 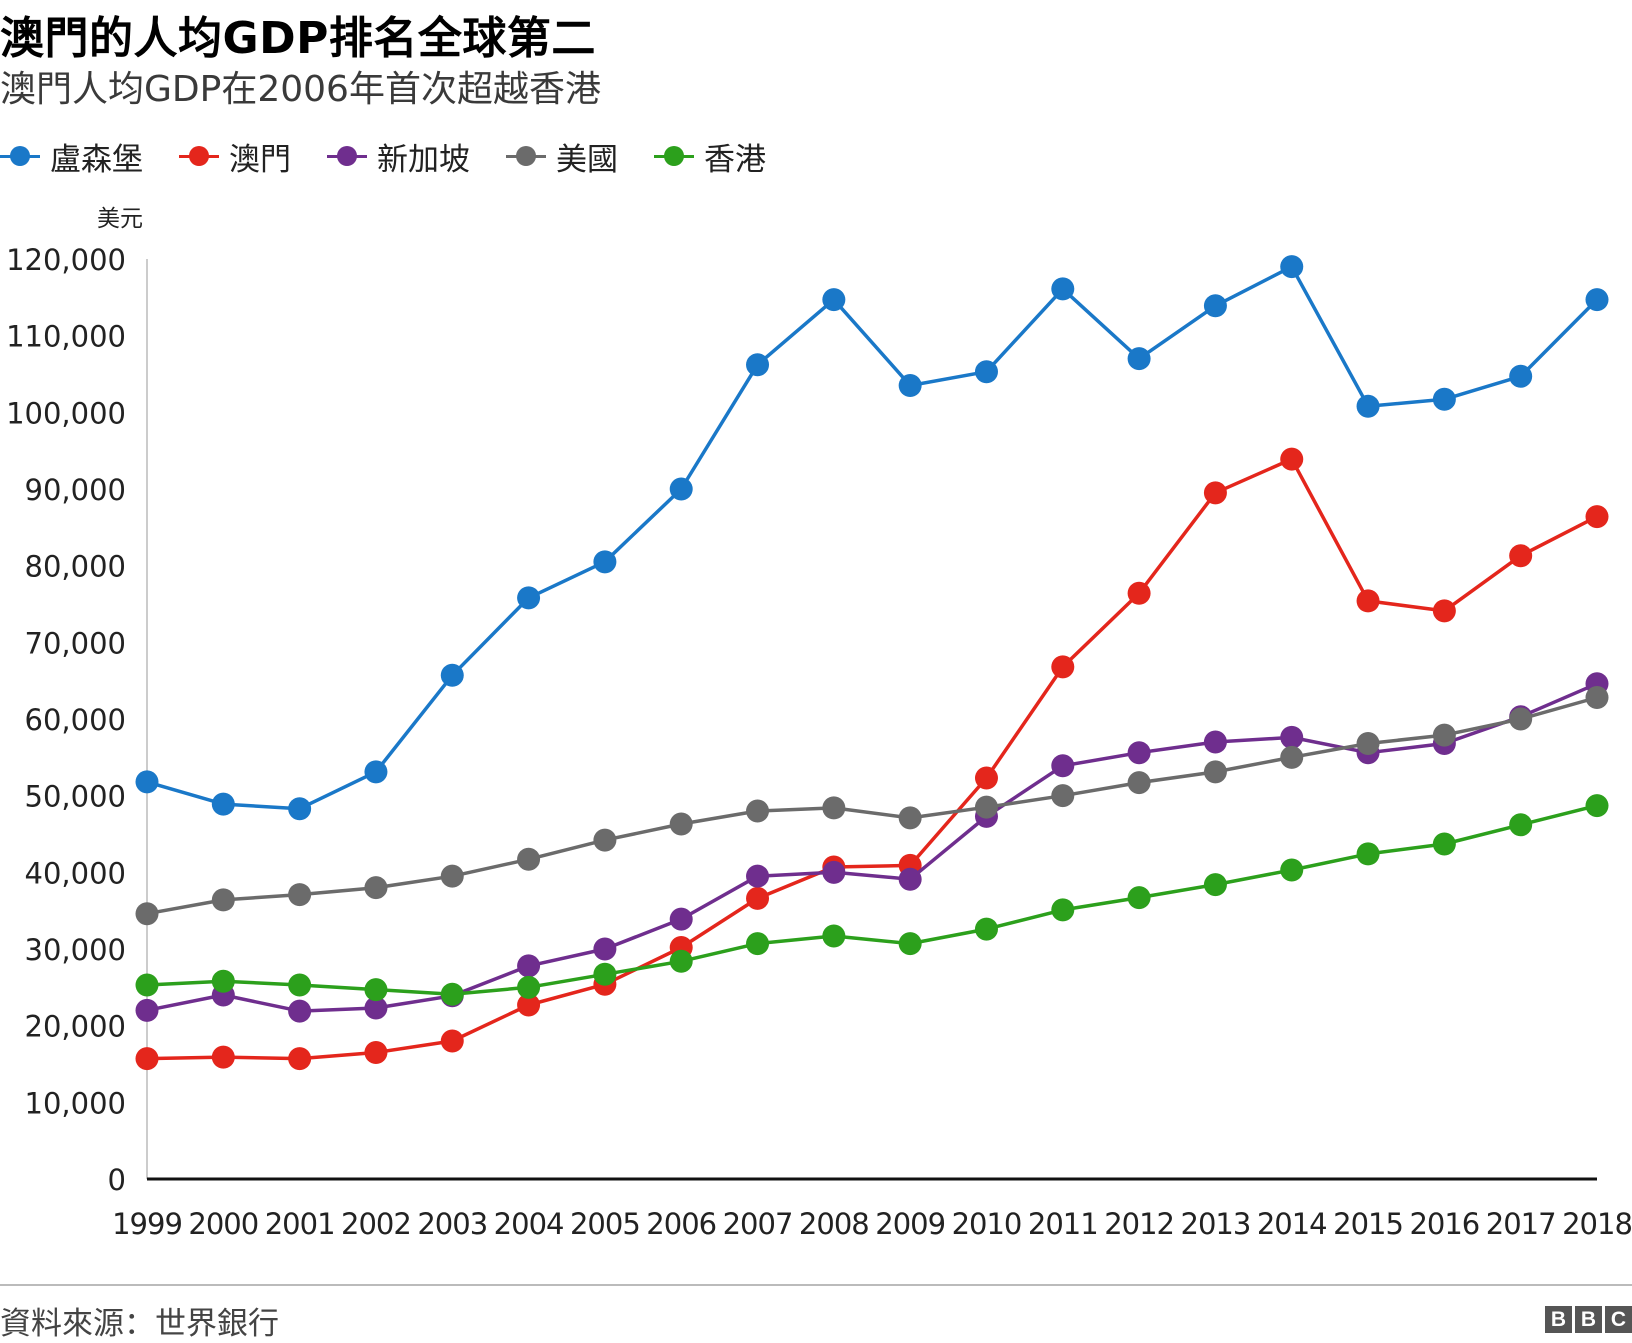 I want to click on x-tick-label: 2016, so click(x=1444, y=1224).